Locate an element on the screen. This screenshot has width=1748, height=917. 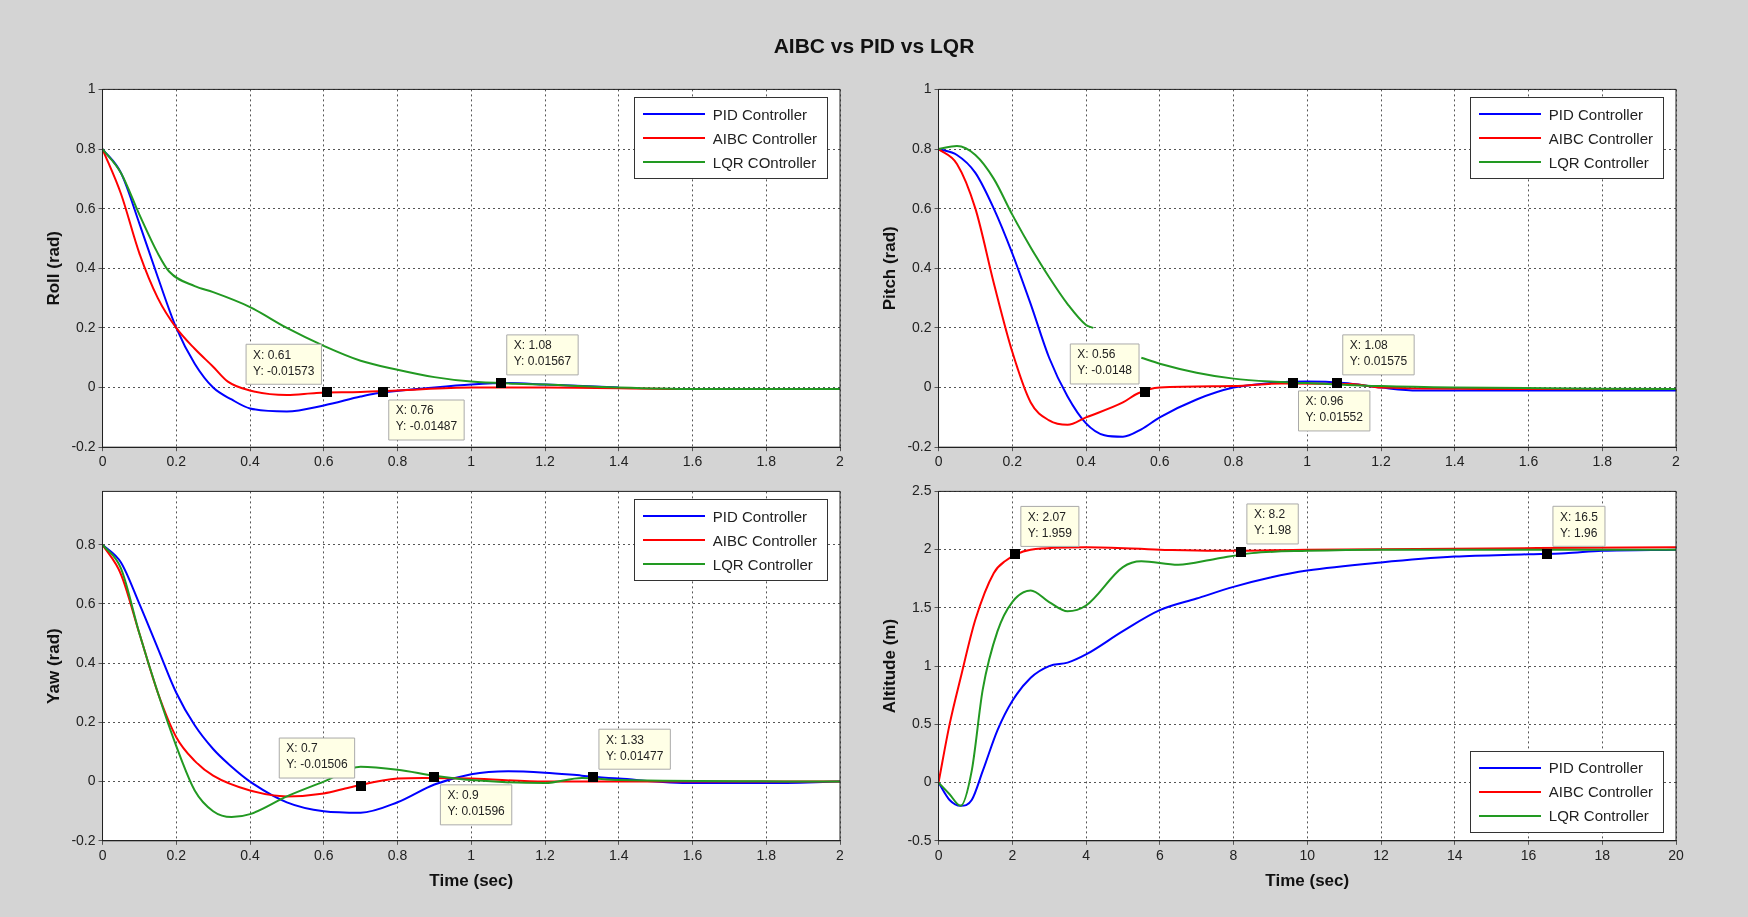
annotation: X: 0.61 Y: -0.01573 is located at coordinates (284, 362).